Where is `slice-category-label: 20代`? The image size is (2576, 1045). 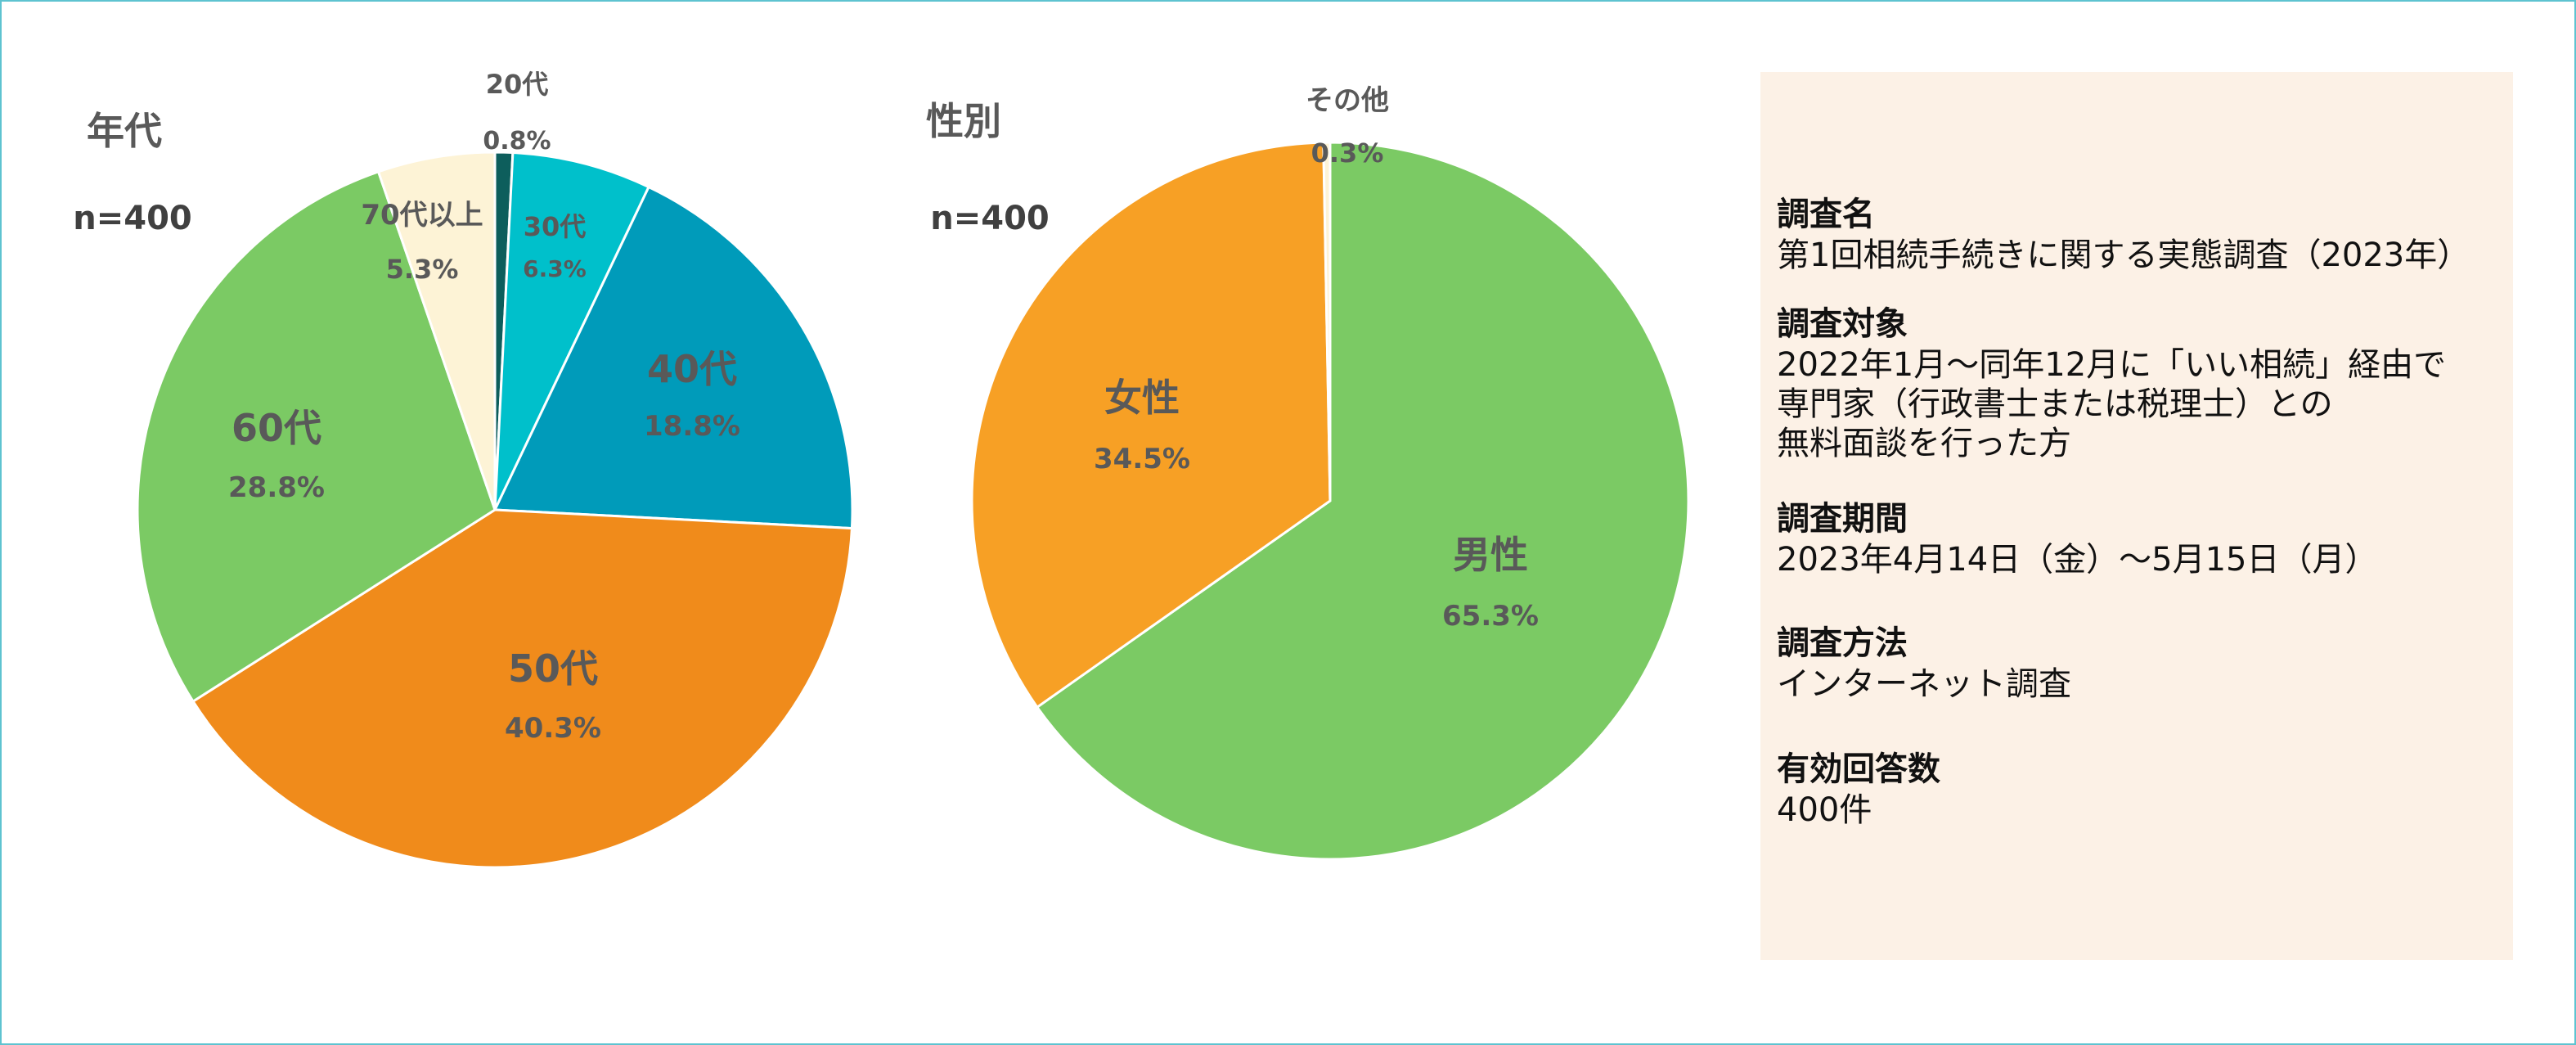
slice-category-label: 20代 is located at coordinates (517, 85).